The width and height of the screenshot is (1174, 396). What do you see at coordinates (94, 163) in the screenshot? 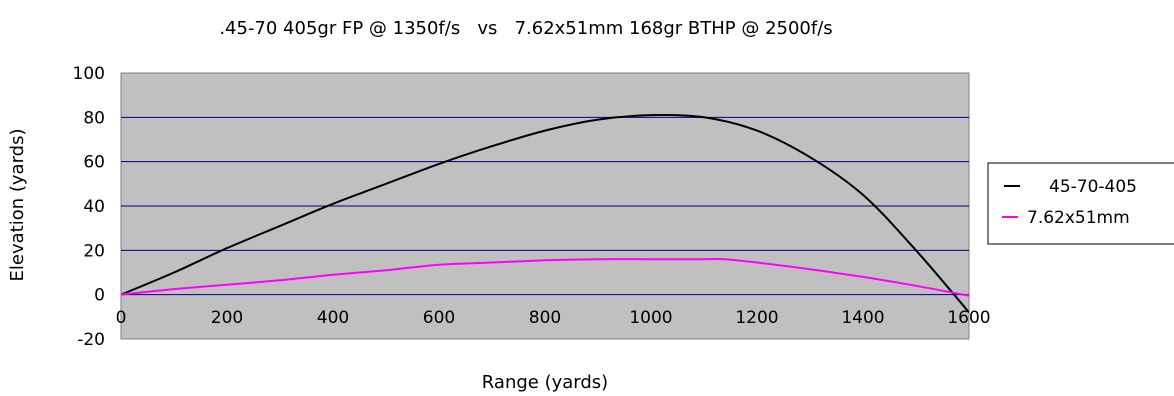
I see `y-tick-label: 60` at bounding box center [94, 163].